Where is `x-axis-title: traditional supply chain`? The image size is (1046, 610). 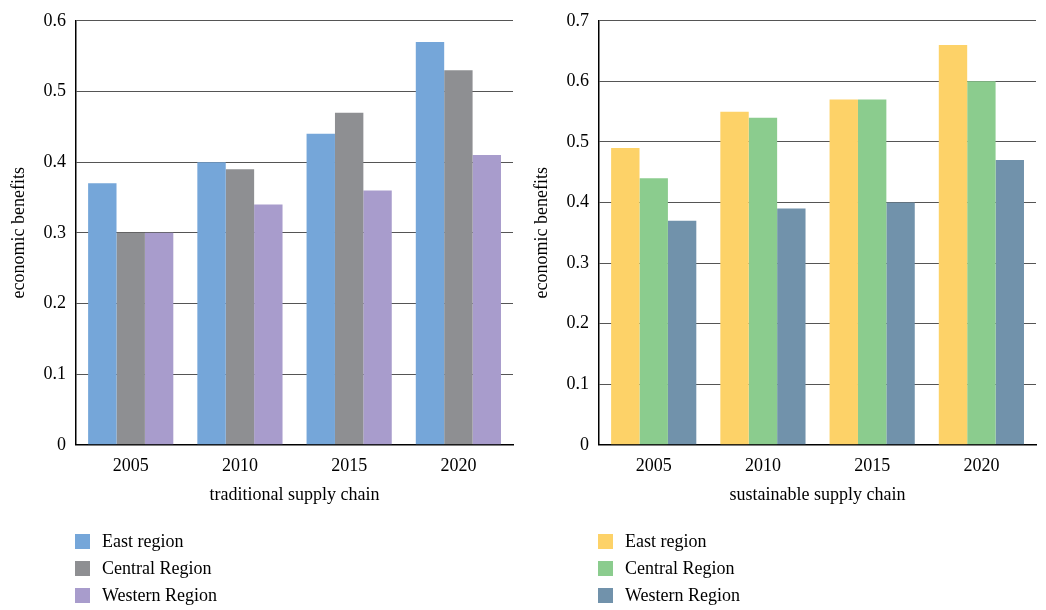 x-axis-title: traditional supply chain is located at coordinates (294, 493).